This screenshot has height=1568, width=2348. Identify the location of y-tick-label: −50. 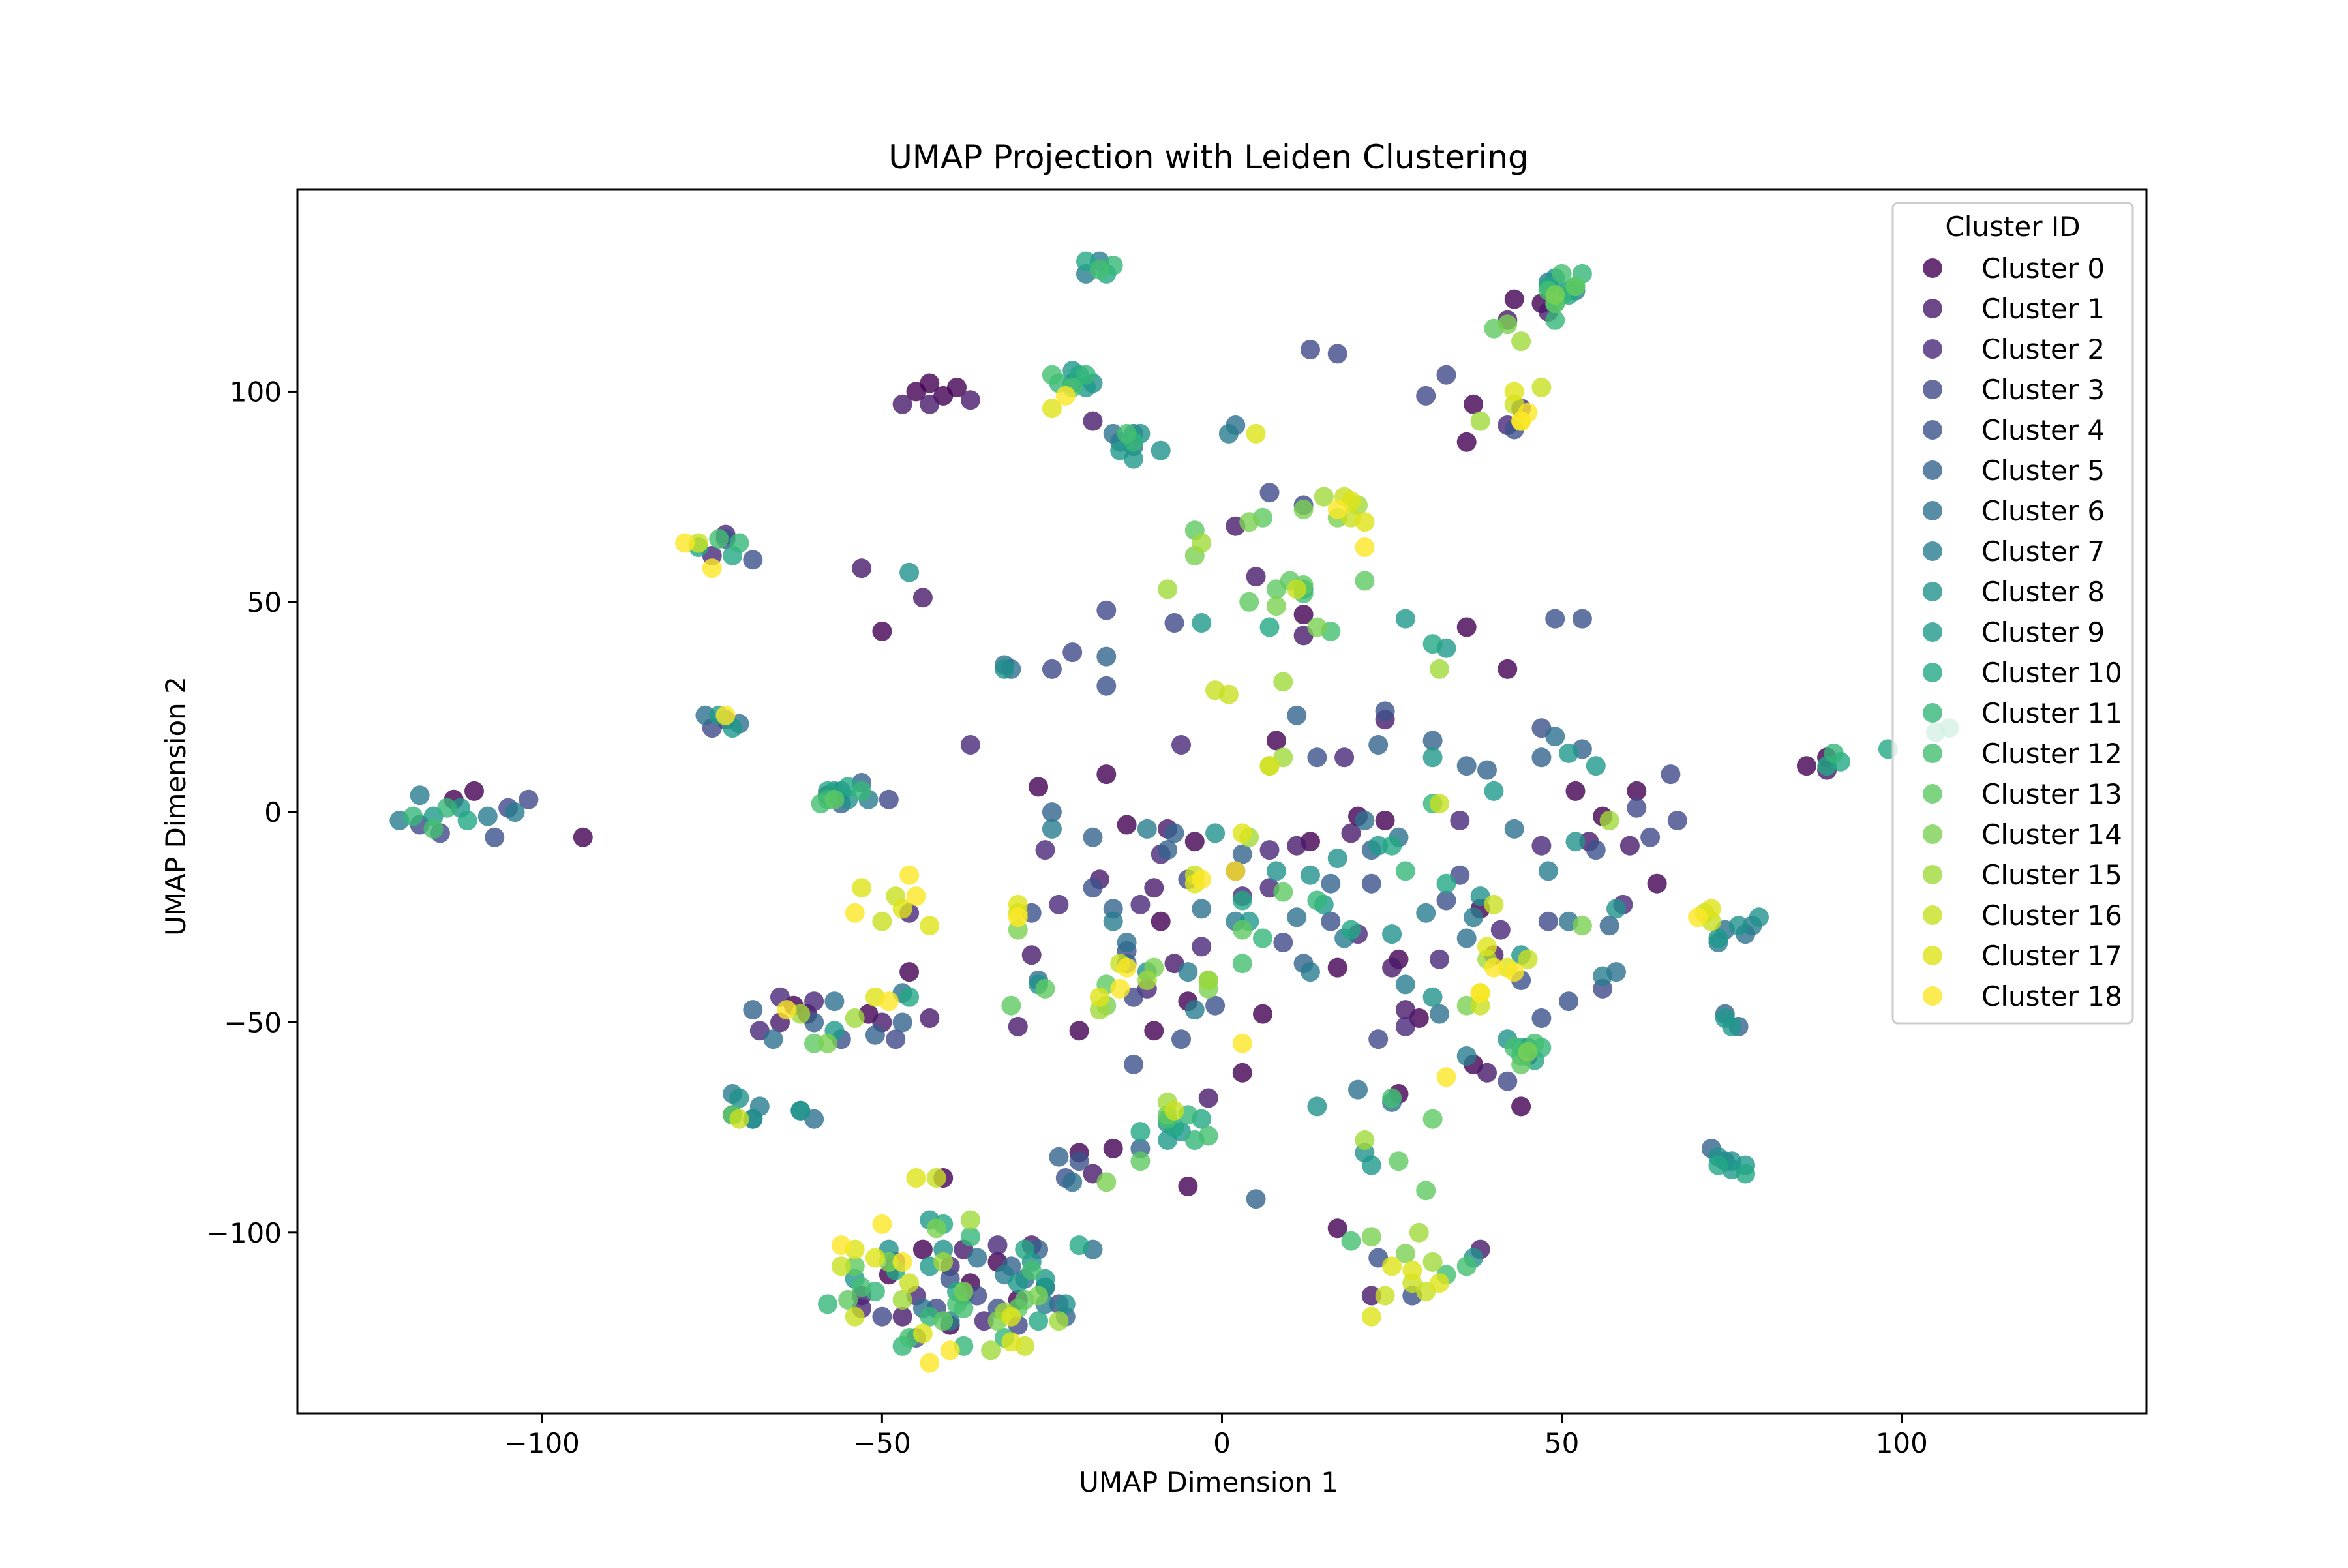
(253, 1022).